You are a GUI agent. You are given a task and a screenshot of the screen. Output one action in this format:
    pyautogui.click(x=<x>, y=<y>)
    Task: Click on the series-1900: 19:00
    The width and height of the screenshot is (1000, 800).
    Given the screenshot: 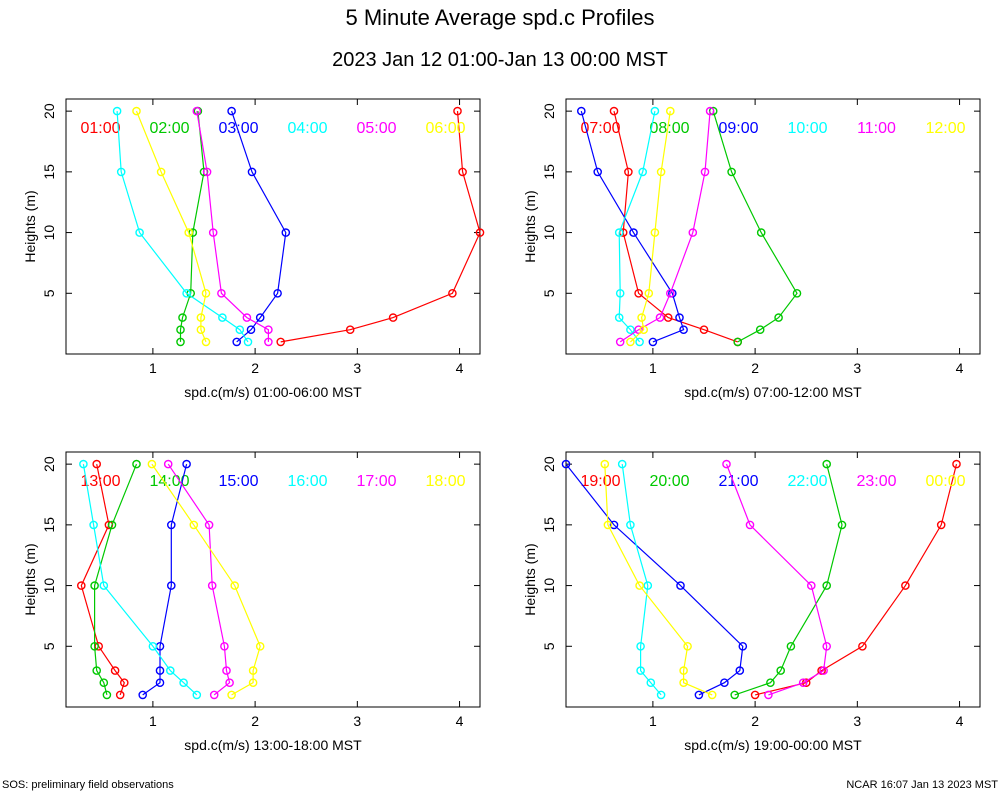 What is the action you would take?
    pyautogui.click(x=770, y=579)
    